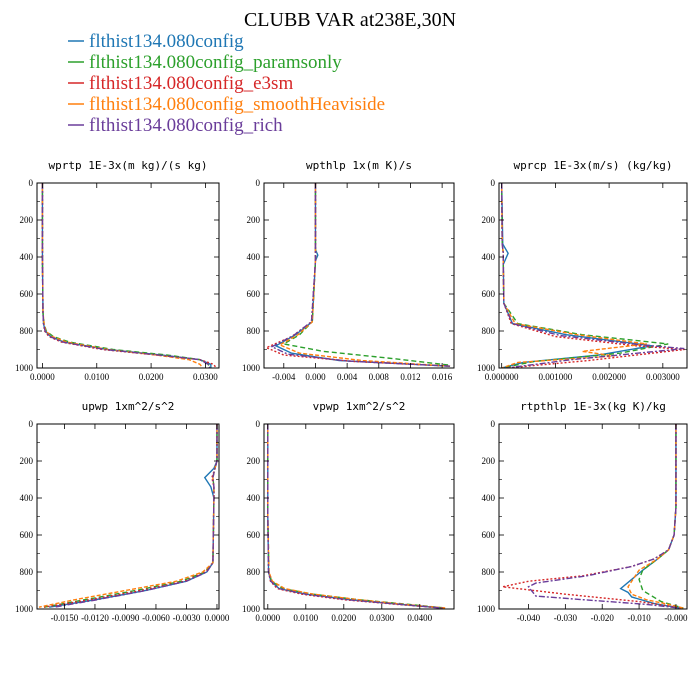 This screenshot has width=700, height=700. I want to click on x-tick-label: -0.0090, so click(126, 618).